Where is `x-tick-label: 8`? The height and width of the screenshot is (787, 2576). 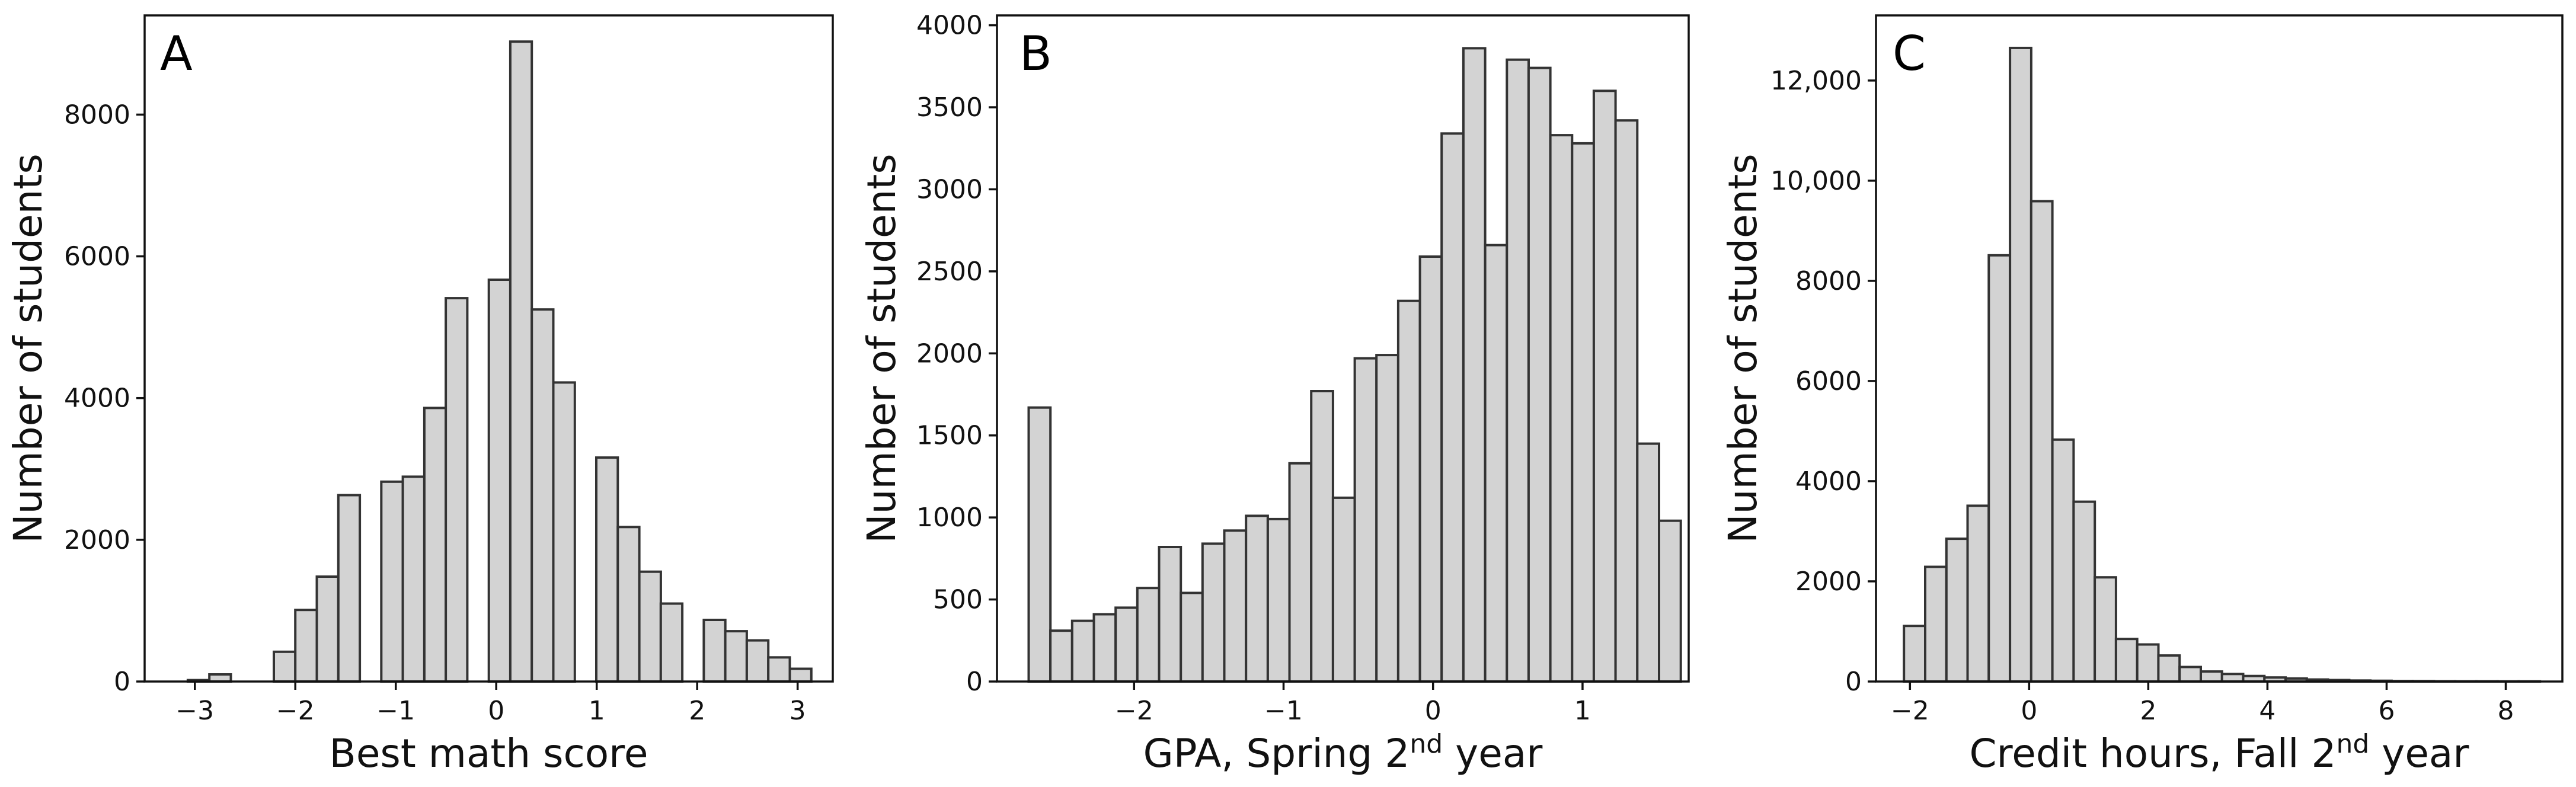
x-tick-label: 8 is located at coordinates (2506, 711).